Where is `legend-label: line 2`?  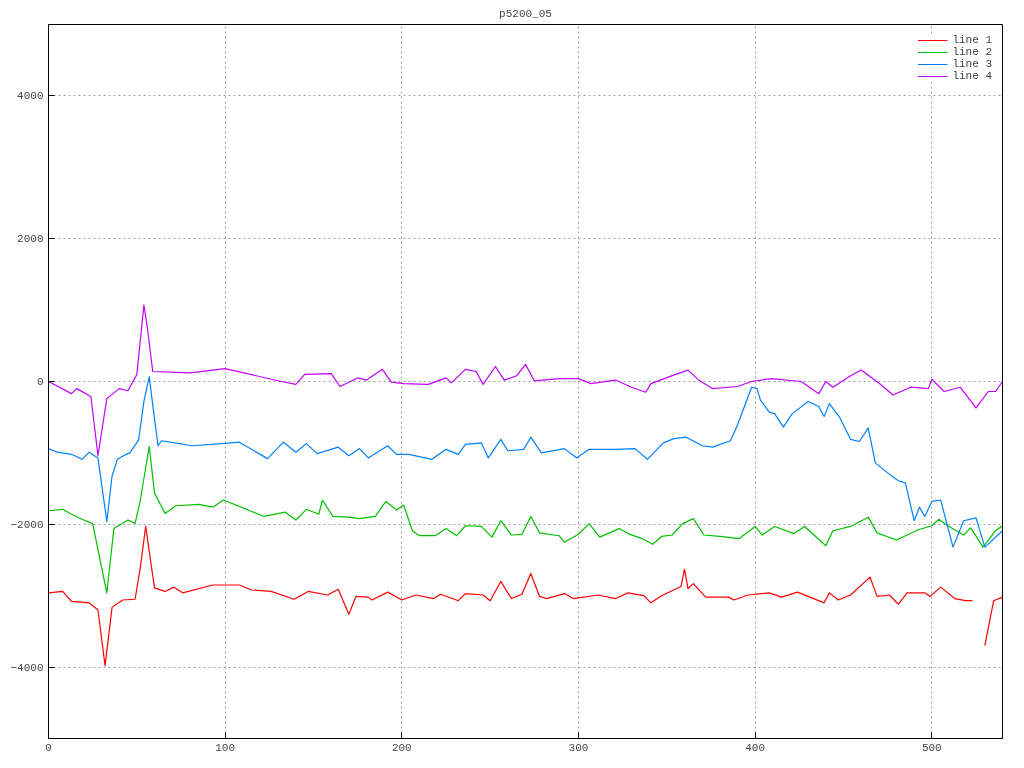
legend-label: line 2 is located at coordinates (972, 52).